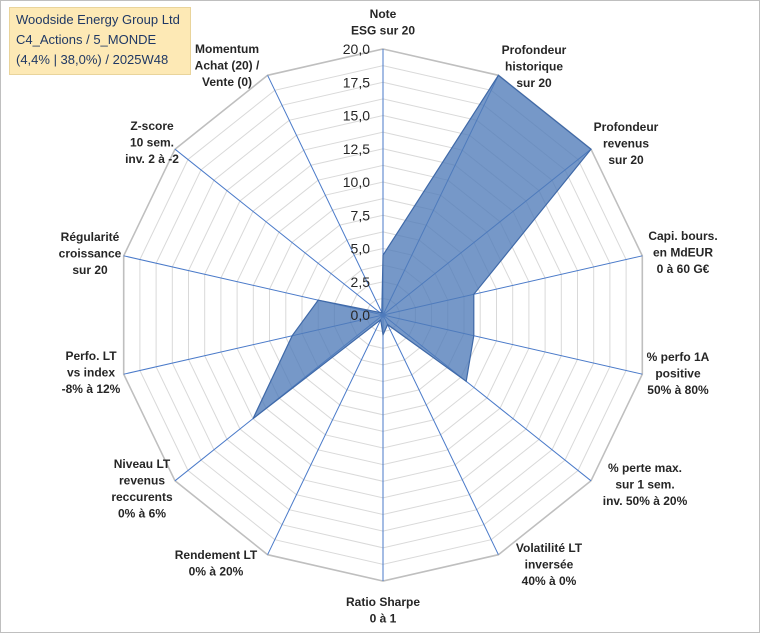 The width and height of the screenshot is (760, 633). What do you see at coordinates (90, 253) in the screenshot?
I see `category-label: Régularité croissance sur 20` at bounding box center [90, 253].